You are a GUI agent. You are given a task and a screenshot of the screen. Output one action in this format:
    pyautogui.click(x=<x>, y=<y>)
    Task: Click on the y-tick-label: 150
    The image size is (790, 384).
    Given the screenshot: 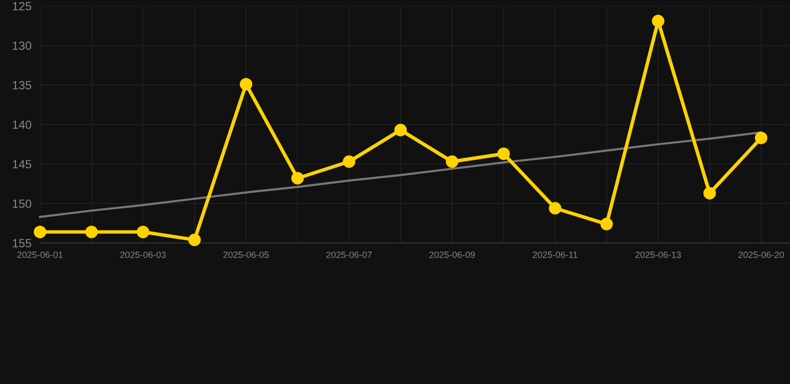 What is the action you would take?
    pyautogui.click(x=22, y=204)
    